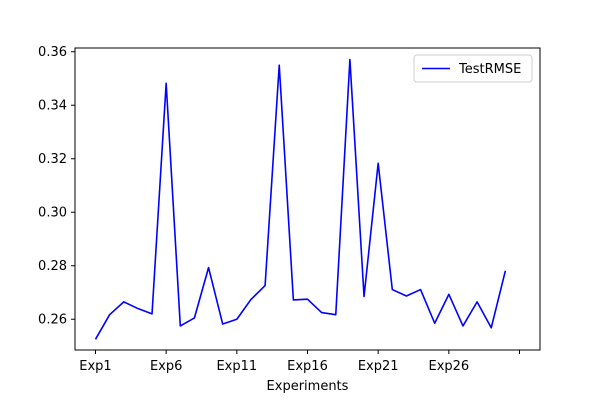 The width and height of the screenshot is (600, 400). I want to click on x-tick-label: Exp6, so click(166, 366).